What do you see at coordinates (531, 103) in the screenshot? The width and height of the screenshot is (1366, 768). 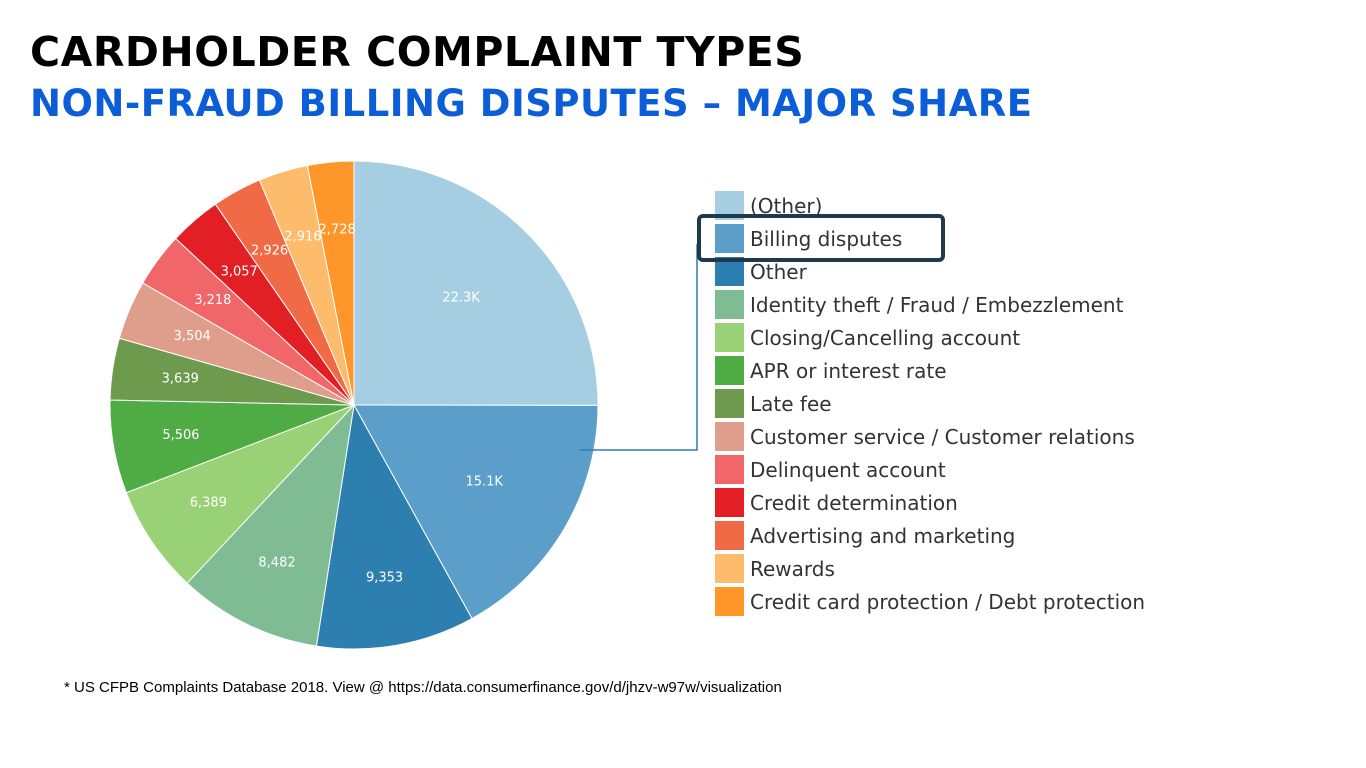 I see `slide-subtitle: NON-FRAUD BILLING DISPUTES – MAJOR SHARE` at bounding box center [531, 103].